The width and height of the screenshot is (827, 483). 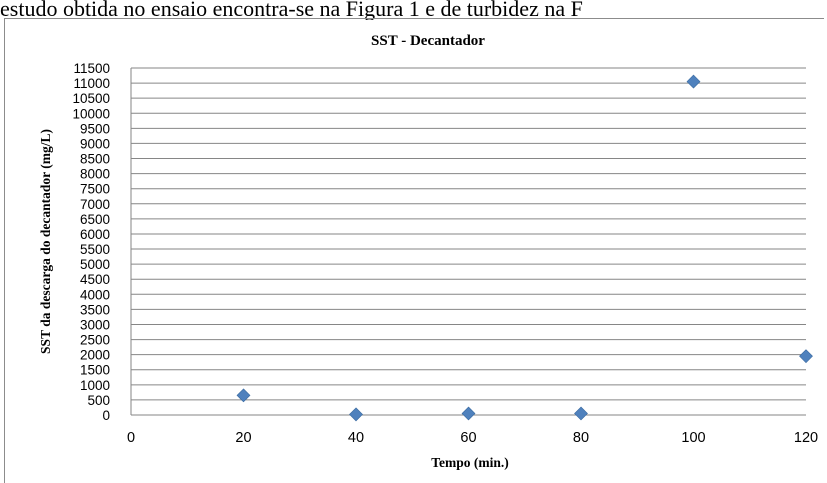 I want to click on y-tick-label: 11000, so click(x=91, y=83).